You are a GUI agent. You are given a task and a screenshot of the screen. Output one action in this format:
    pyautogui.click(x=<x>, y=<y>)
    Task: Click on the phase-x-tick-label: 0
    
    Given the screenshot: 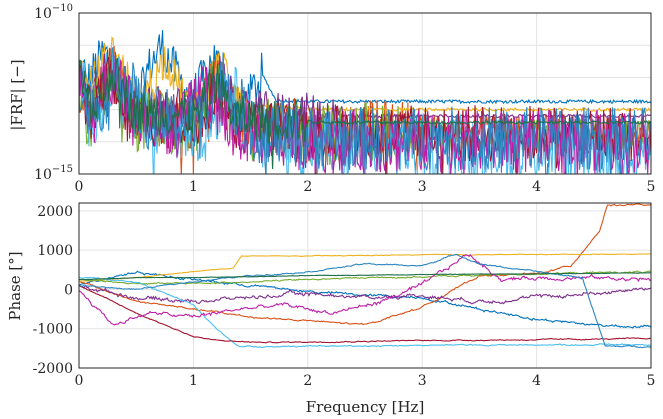 What is the action you would take?
    pyautogui.click(x=79, y=381)
    